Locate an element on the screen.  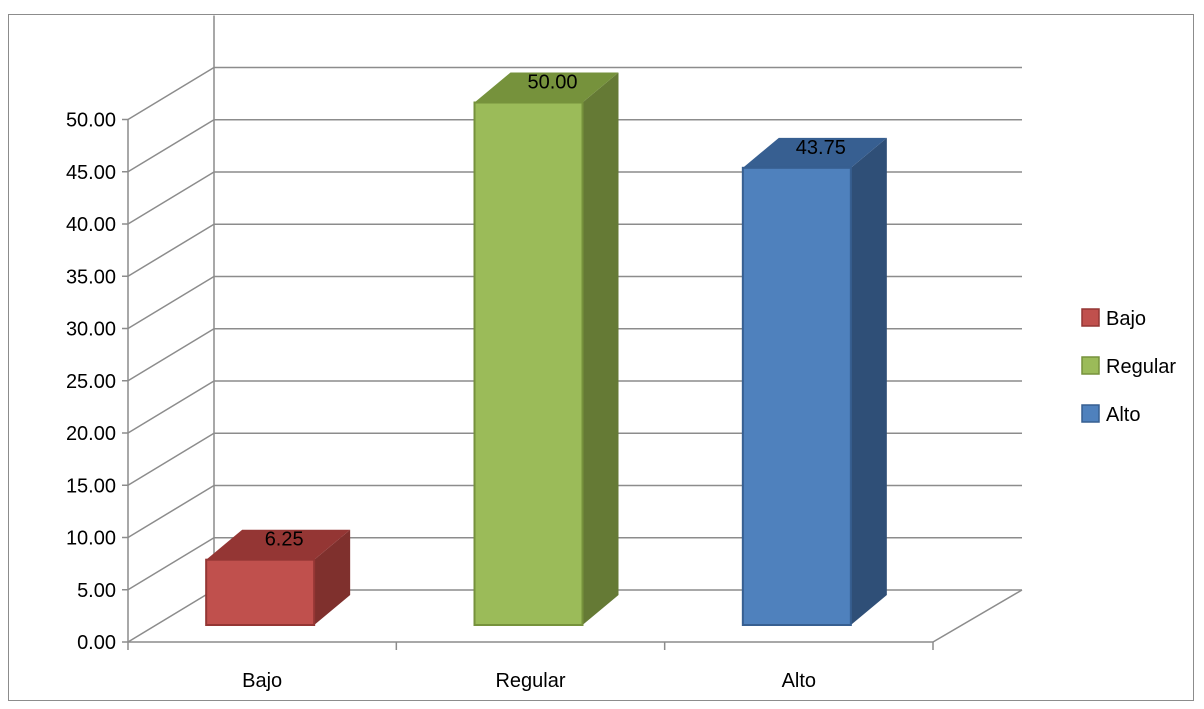
y-tick-label: 0.00 is located at coordinates (96, 643).